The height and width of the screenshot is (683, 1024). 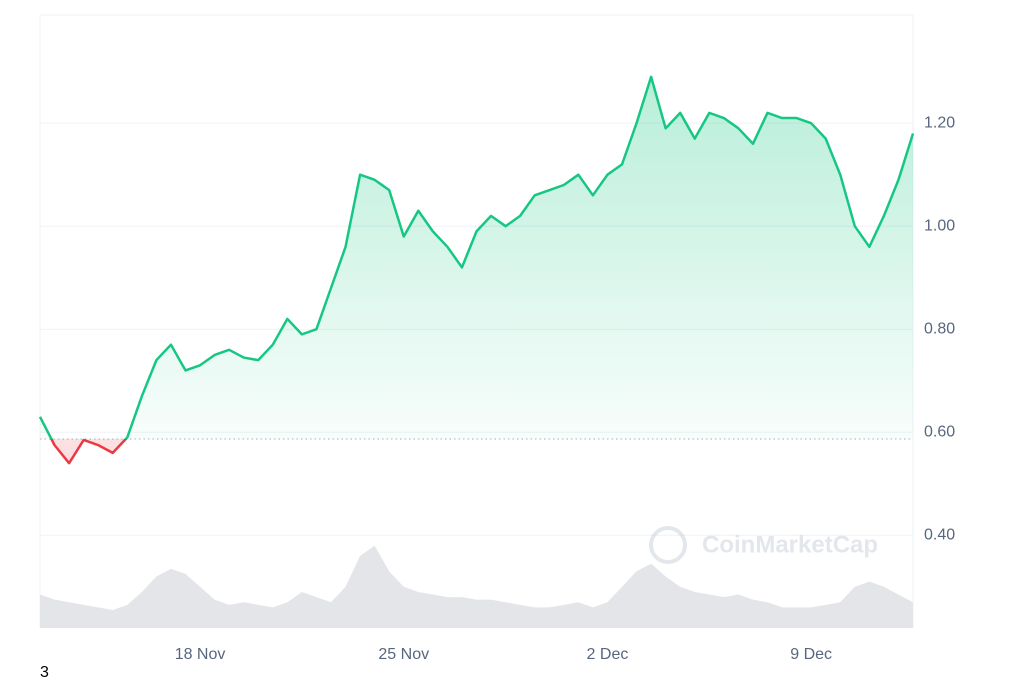 I want to click on y-tick-label: 0.80, so click(x=939, y=328).